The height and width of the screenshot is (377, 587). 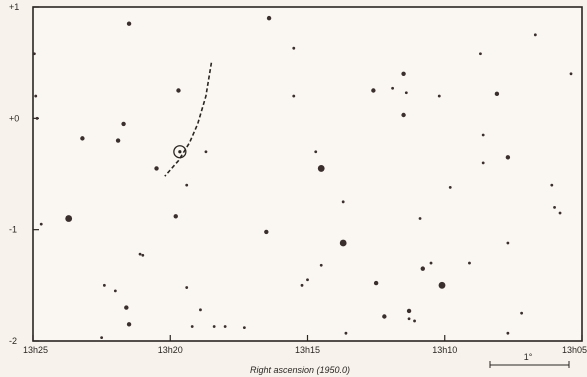 I want to click on x-tick-label: 13h10, so click(x=444, y=350).